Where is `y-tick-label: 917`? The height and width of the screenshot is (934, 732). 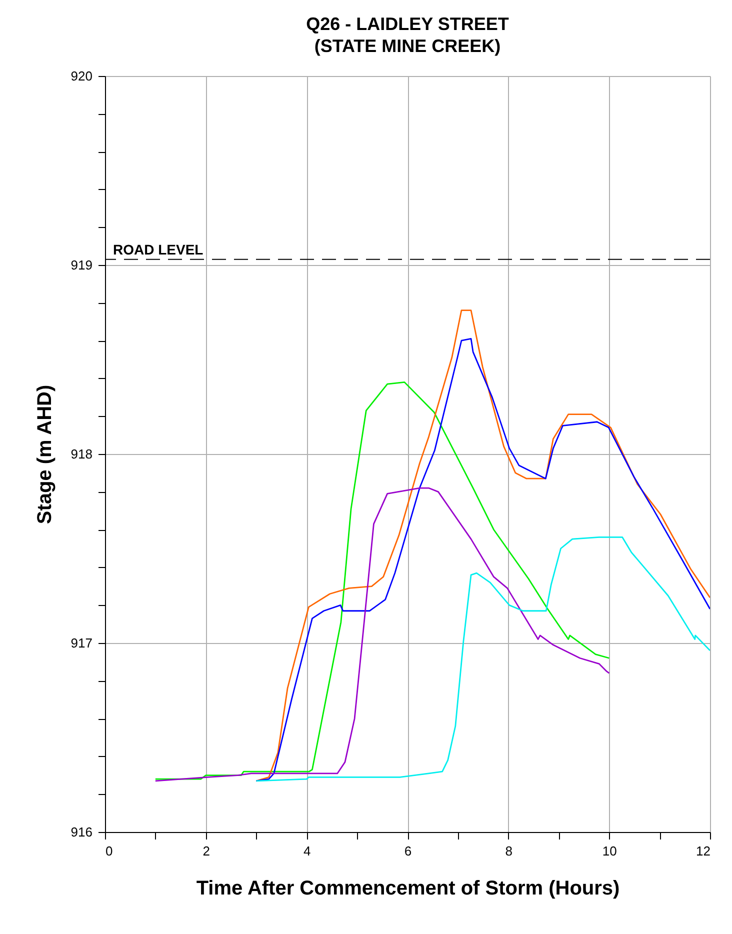
y-tick-label: 917 is located at coordinates (81, 643).